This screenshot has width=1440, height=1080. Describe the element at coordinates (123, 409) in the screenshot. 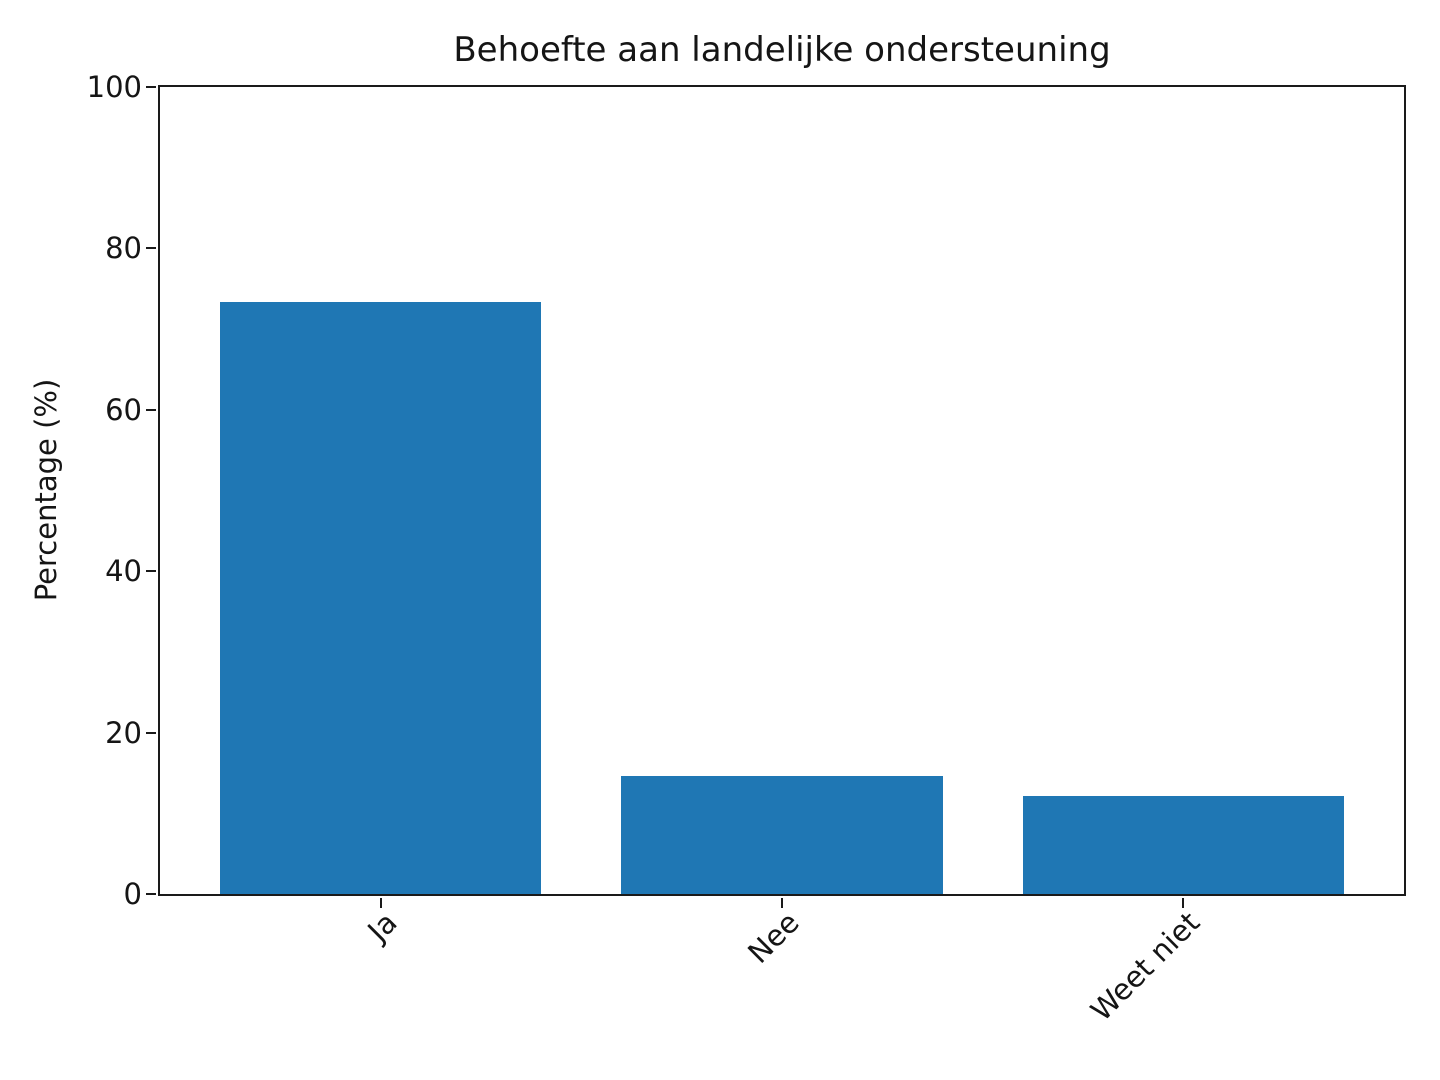

I see `y-tick-label: 60` at that location.